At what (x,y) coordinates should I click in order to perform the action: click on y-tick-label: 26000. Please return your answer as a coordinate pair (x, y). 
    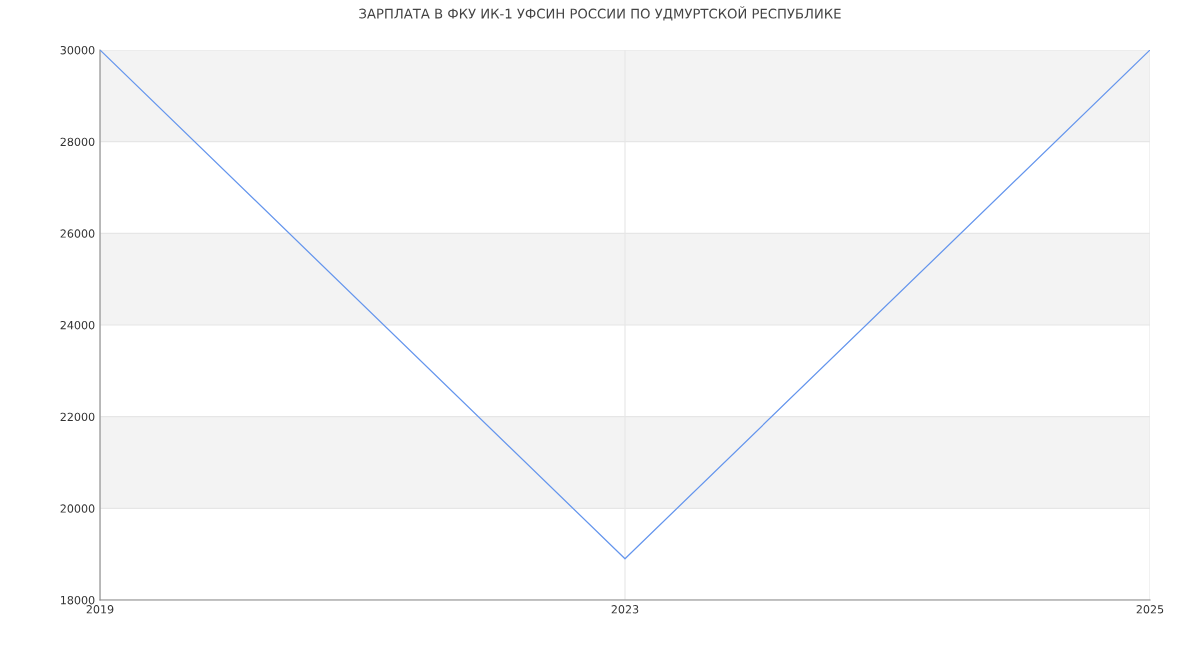
    Looking at the image, I should click on (77, 233).